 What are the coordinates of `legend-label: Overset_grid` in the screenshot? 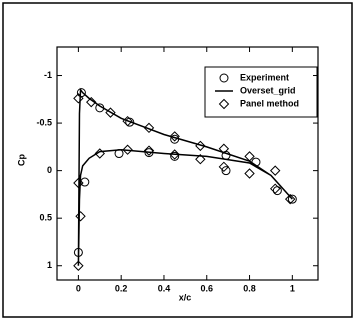 It's located at (268, 90).